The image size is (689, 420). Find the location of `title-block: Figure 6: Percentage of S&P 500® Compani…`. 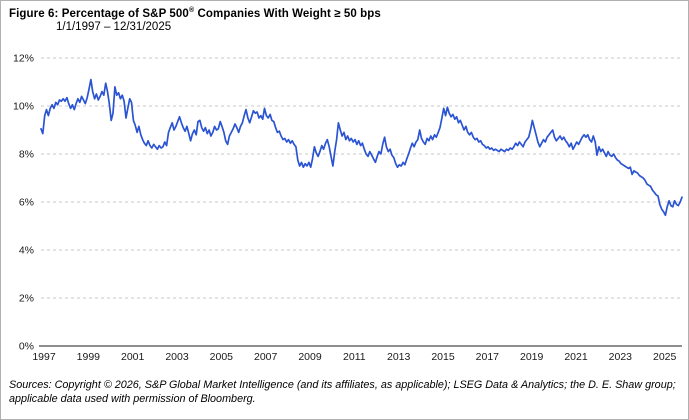

title-block: Figure 6: Percentage of S&P 500® Compani… is located at coordinates (195, 20).